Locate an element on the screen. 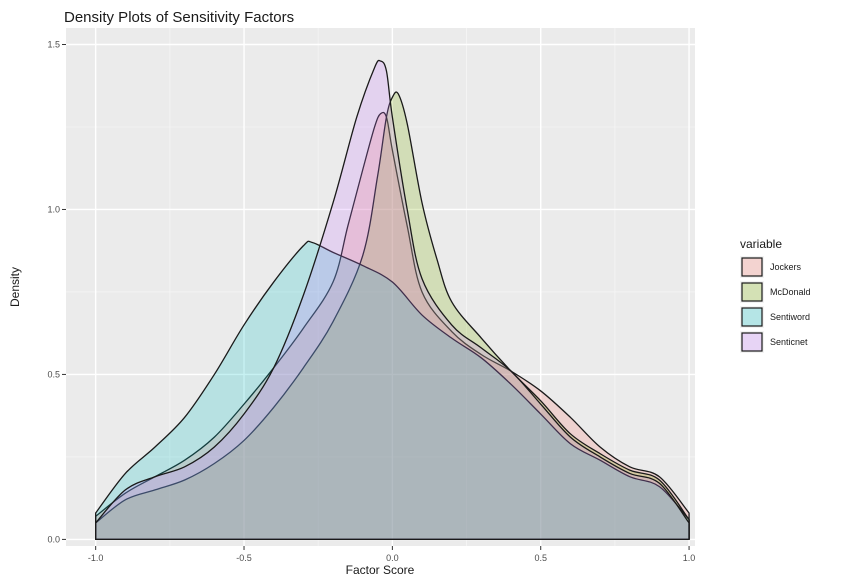  y-axis: 0.0 0.5 1.0 1.5 is located at coordinates (56, 291).